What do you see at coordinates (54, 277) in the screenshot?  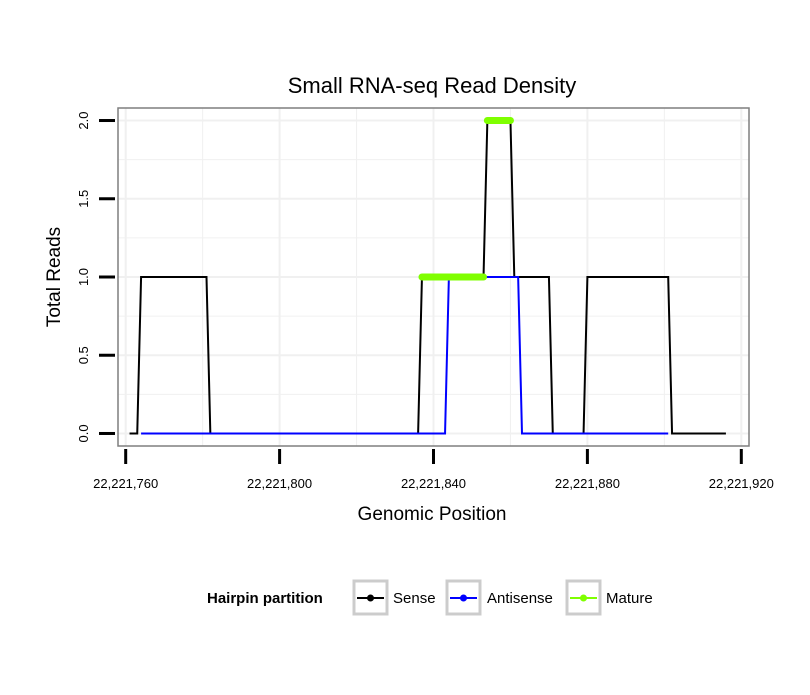 I see `y-axis-label: Total Reads` at bounding box center [54, 277].